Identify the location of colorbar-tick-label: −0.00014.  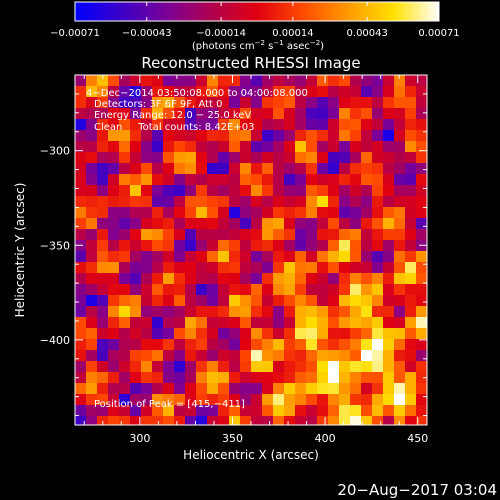
(221, 33).